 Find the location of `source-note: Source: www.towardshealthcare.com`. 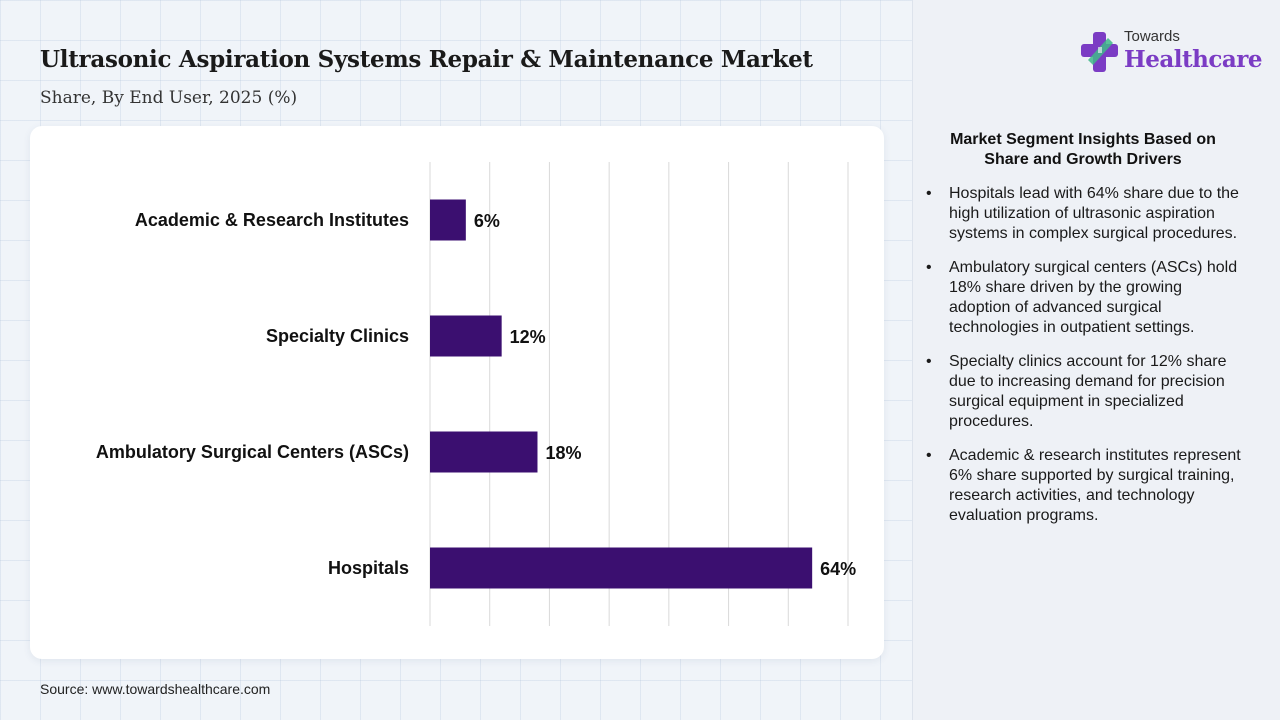

source-note: Source: www.towardshealthcare.com is located at coordinates (155, 689).